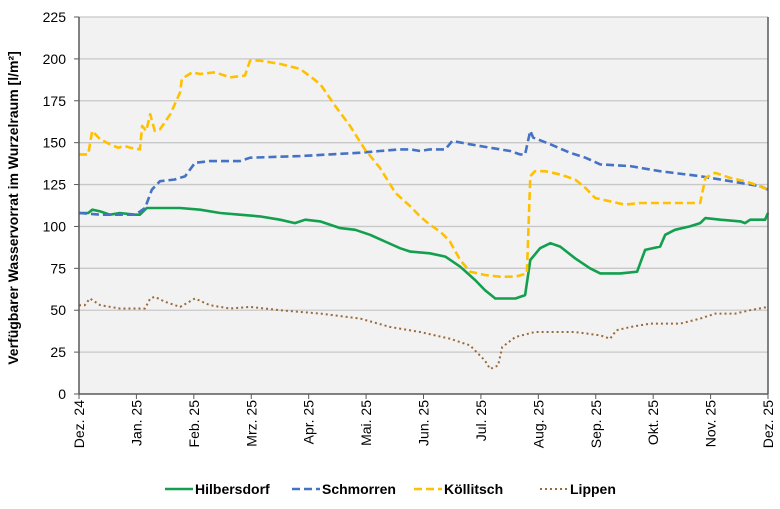 The image size is (780, 509). I want to click on y-tick-label: 175, so click(55, 101).